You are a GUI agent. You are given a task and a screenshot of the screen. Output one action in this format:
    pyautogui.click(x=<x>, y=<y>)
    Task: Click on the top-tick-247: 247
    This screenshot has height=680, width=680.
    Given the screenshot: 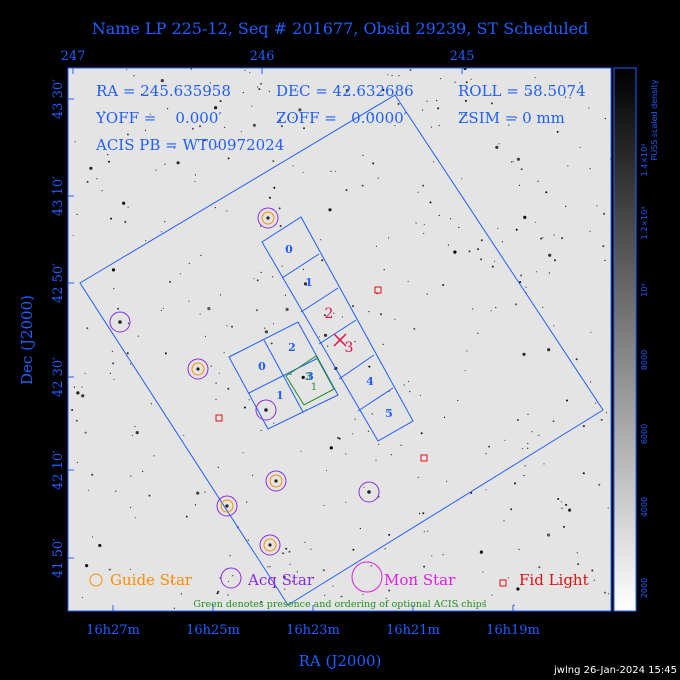 What is the action you would take?
    pyautogui.click(x=73, y=56)
    